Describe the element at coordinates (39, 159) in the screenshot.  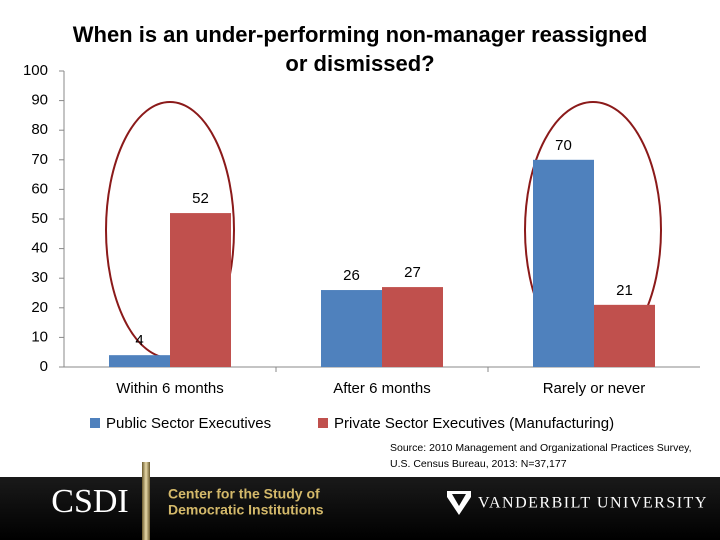
I see `y-tick-label: 70` at that location.